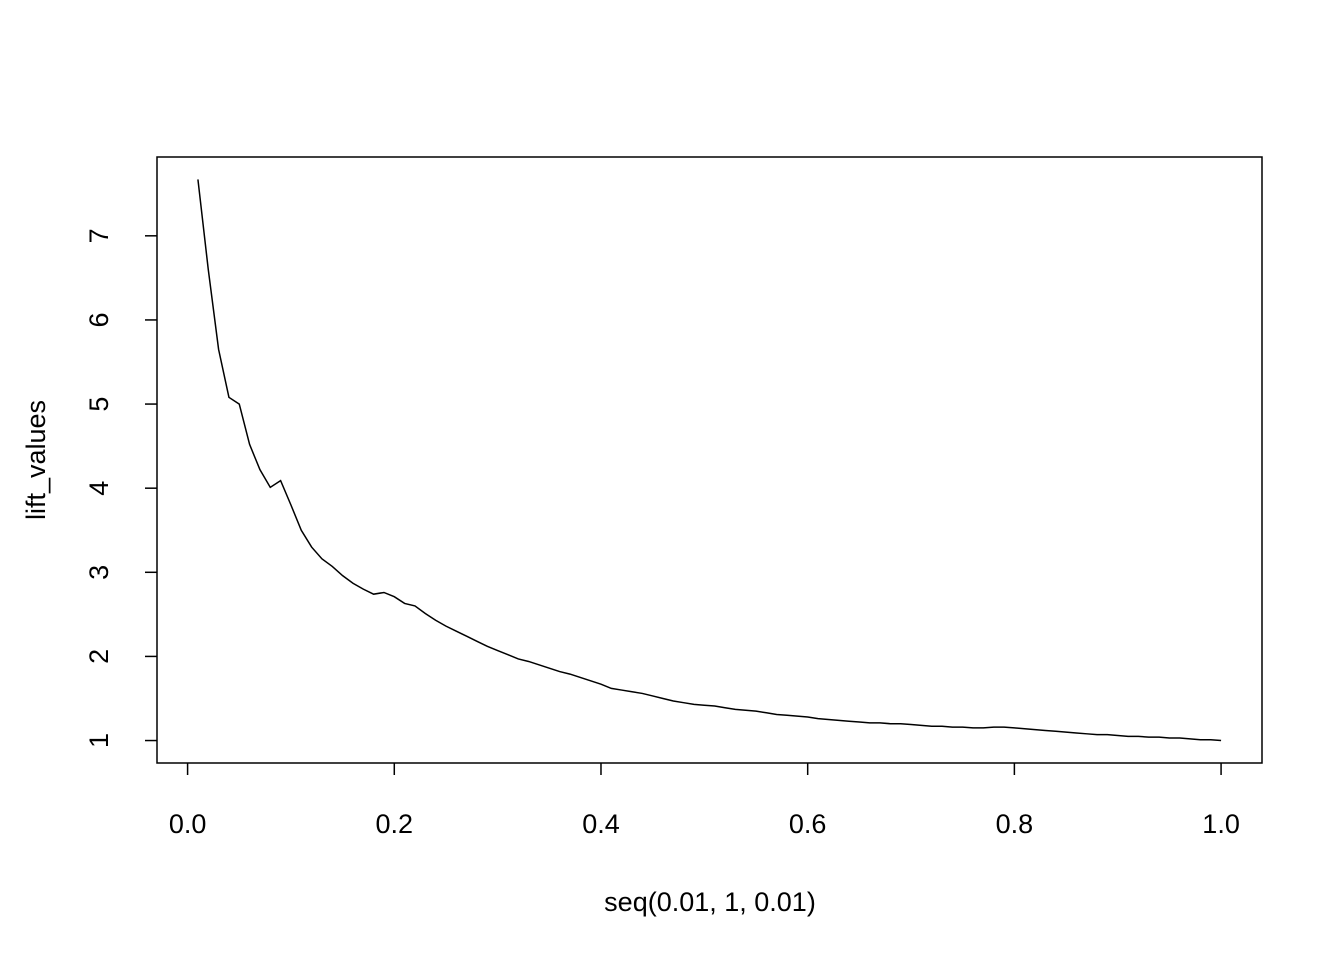 This screenshot has height=965, width=1344. I want to click on y-tick-label: 2, so click(99, 656).